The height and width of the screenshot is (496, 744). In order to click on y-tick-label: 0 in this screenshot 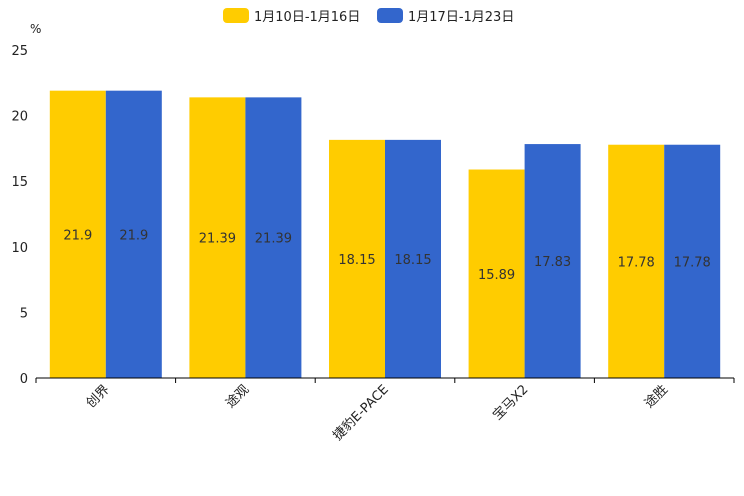, I will do `click(24, 379)`.